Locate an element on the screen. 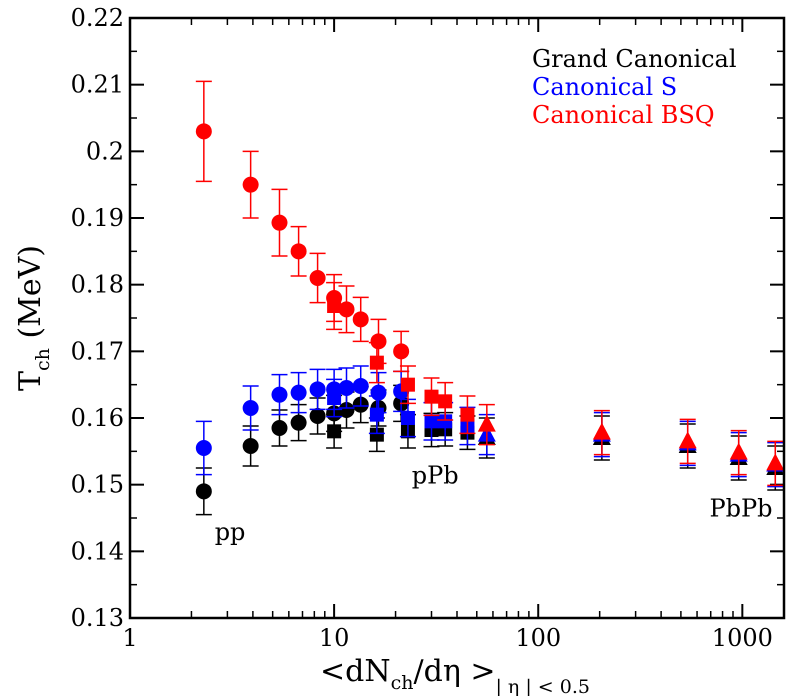  y-tick-label: 0.2 is located at coordinates (105, 151).